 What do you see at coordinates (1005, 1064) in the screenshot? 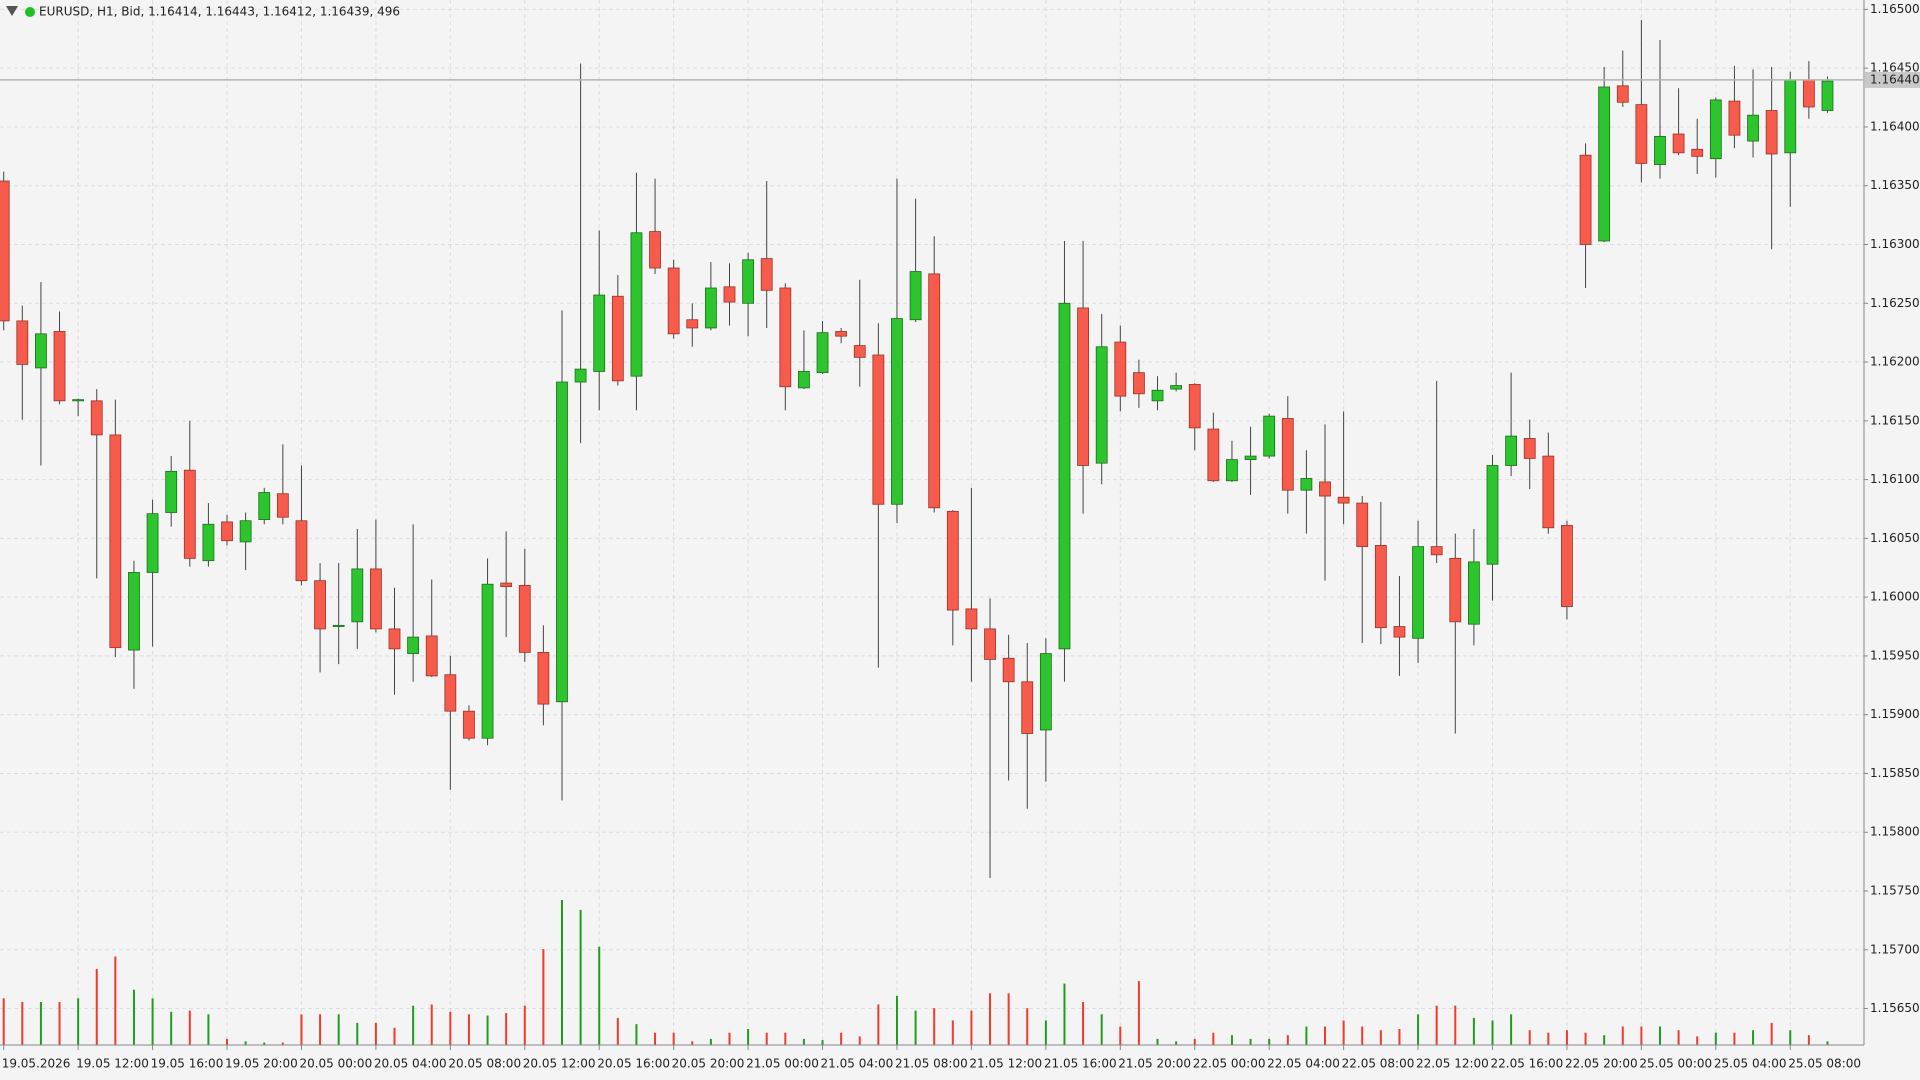
I see `x-tick-label: 21.05 12:00` at bounding box center [1005, 1064].